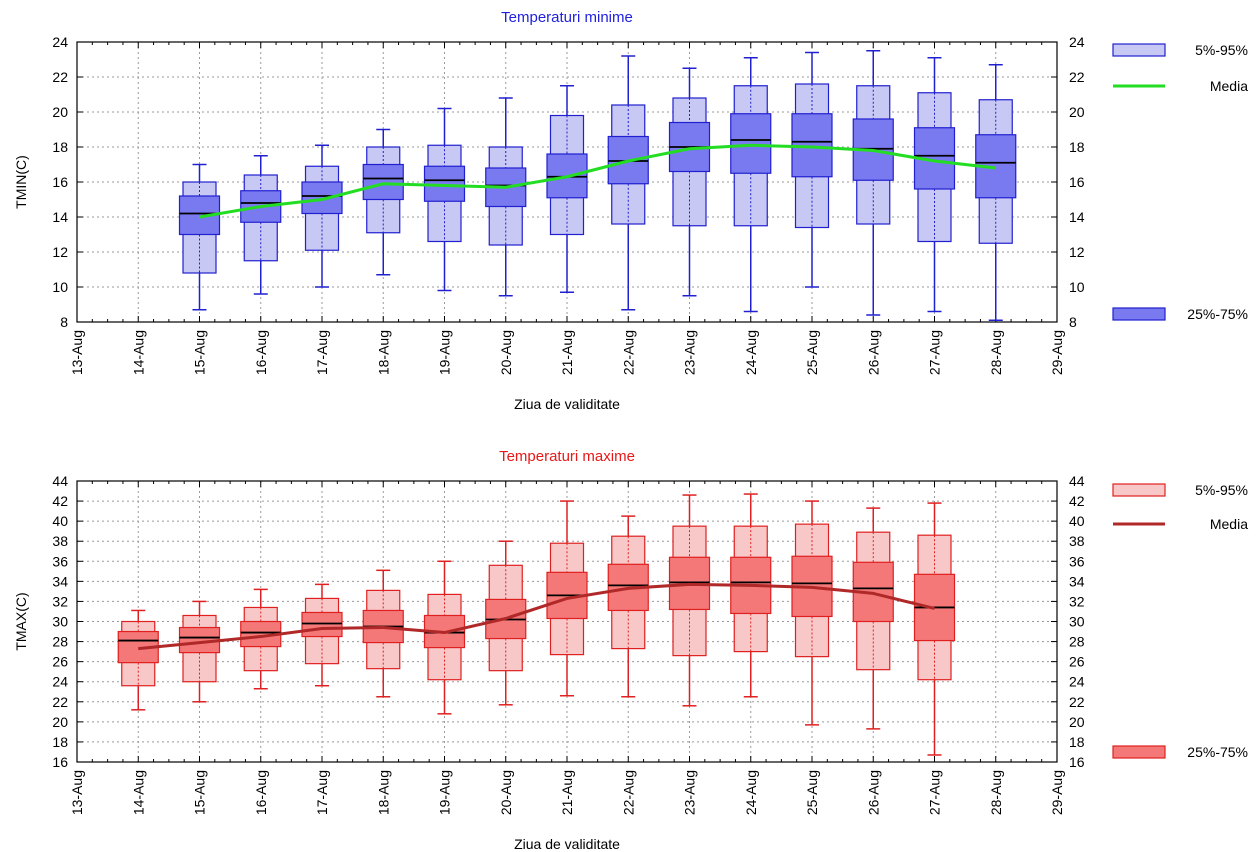 This screenshot has height=852, width=1258. What do you see at coordinates (60, 217) in the screenshot?
I see `y-tick-label: 14` at bounding box center [60, 217].